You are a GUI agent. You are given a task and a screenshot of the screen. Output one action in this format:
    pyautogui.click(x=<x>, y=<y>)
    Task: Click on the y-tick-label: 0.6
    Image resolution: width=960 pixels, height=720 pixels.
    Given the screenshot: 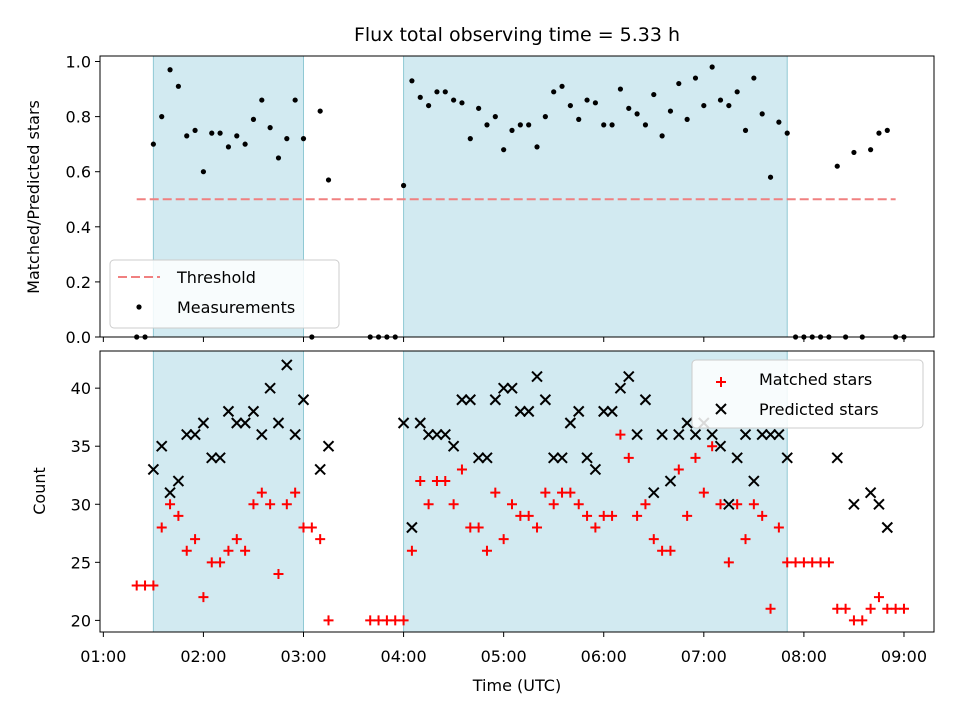 What is the action you would take?
    pyautogui.click(x=78, y=172)
    